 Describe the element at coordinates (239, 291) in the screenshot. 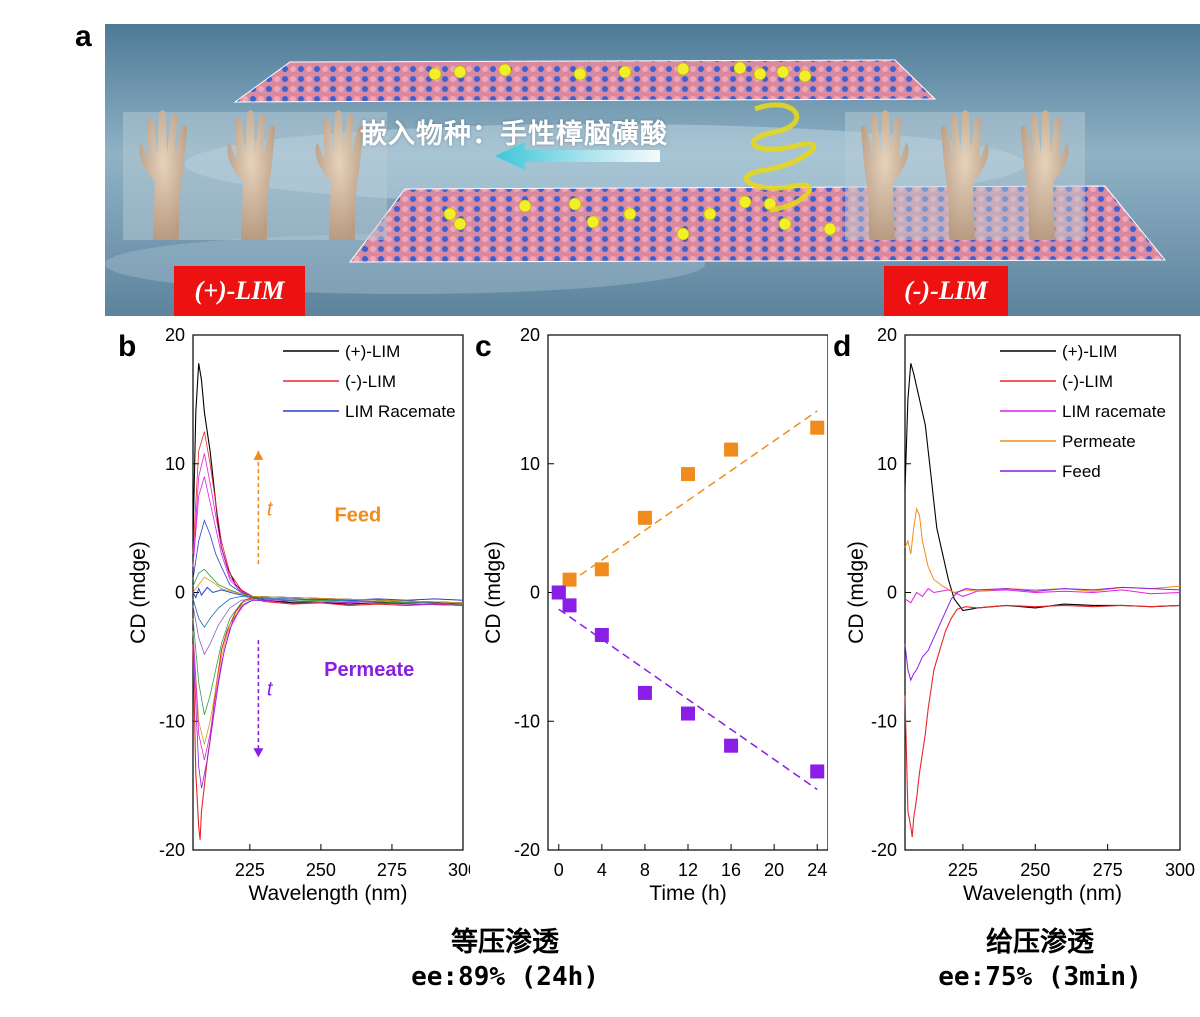

I see `plus-lim-label: (+)-LIM` at that location.